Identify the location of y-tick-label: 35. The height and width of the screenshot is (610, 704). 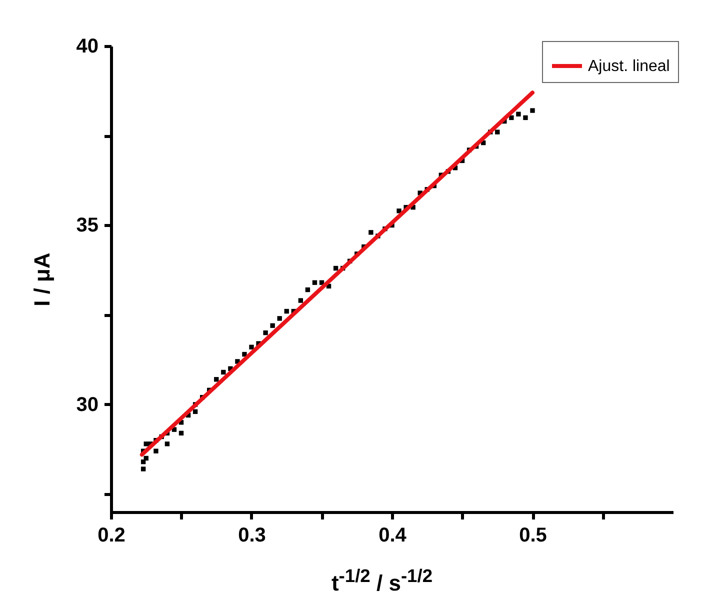
(87, 225).